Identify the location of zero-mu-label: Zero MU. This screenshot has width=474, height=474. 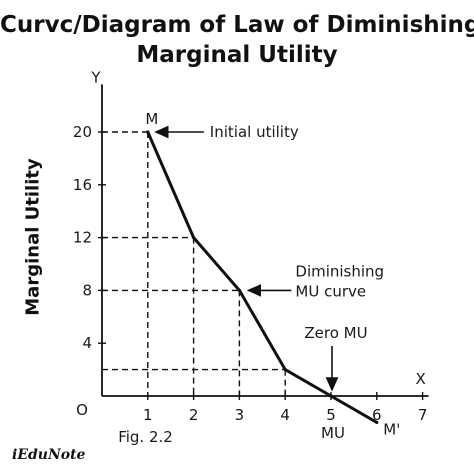
(335, 333).